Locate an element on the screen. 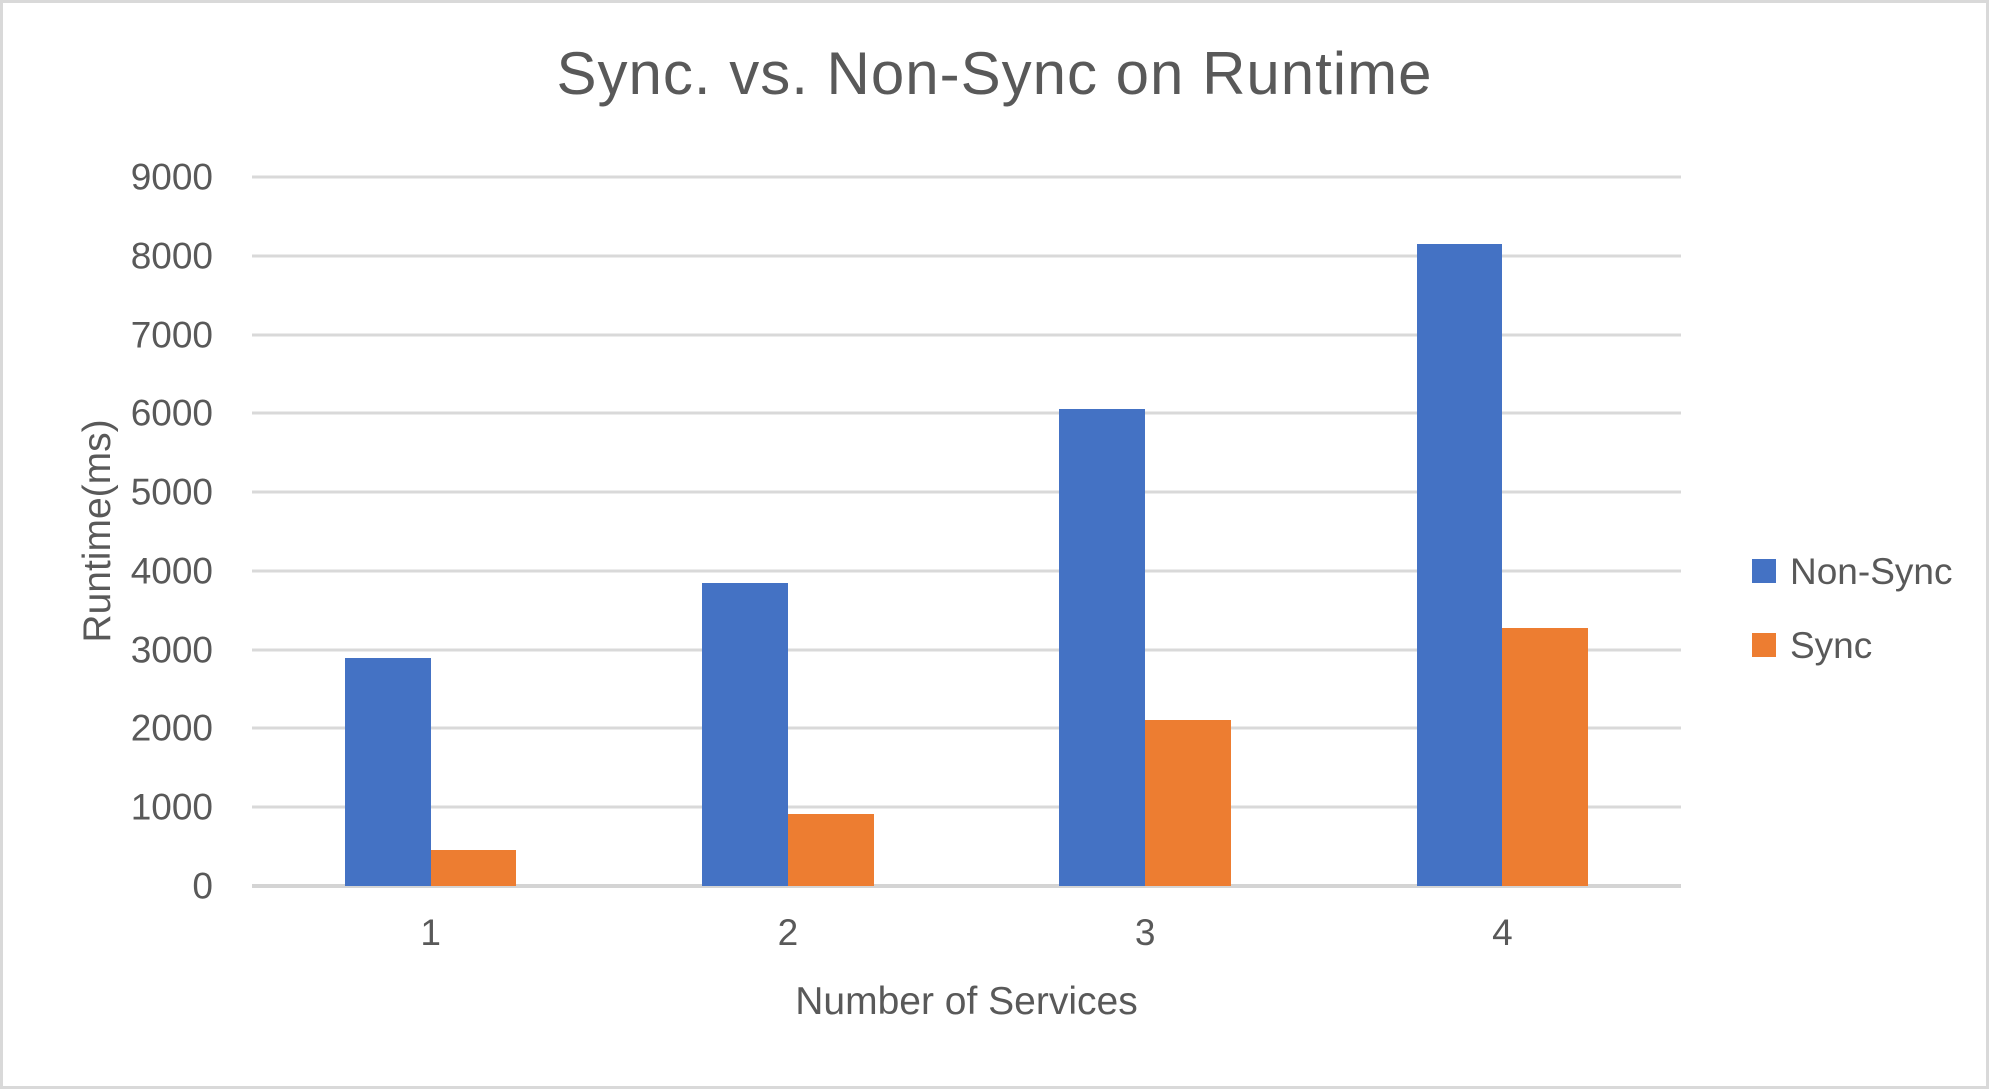 The width and height of the screenshot is (1989, 1089). y-tick-label: 5000 is located at coordinates (171, 492).